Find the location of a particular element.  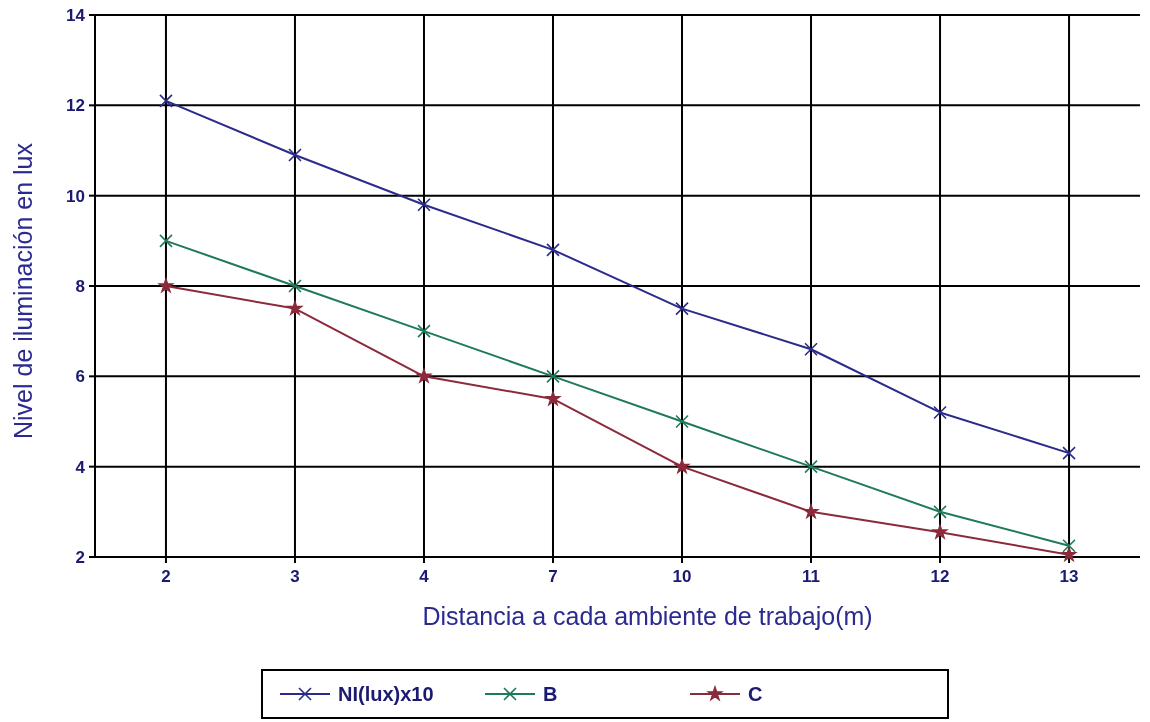

y-axis-title: Nivel de iluminación en lux is located at coordinates (23, 290).